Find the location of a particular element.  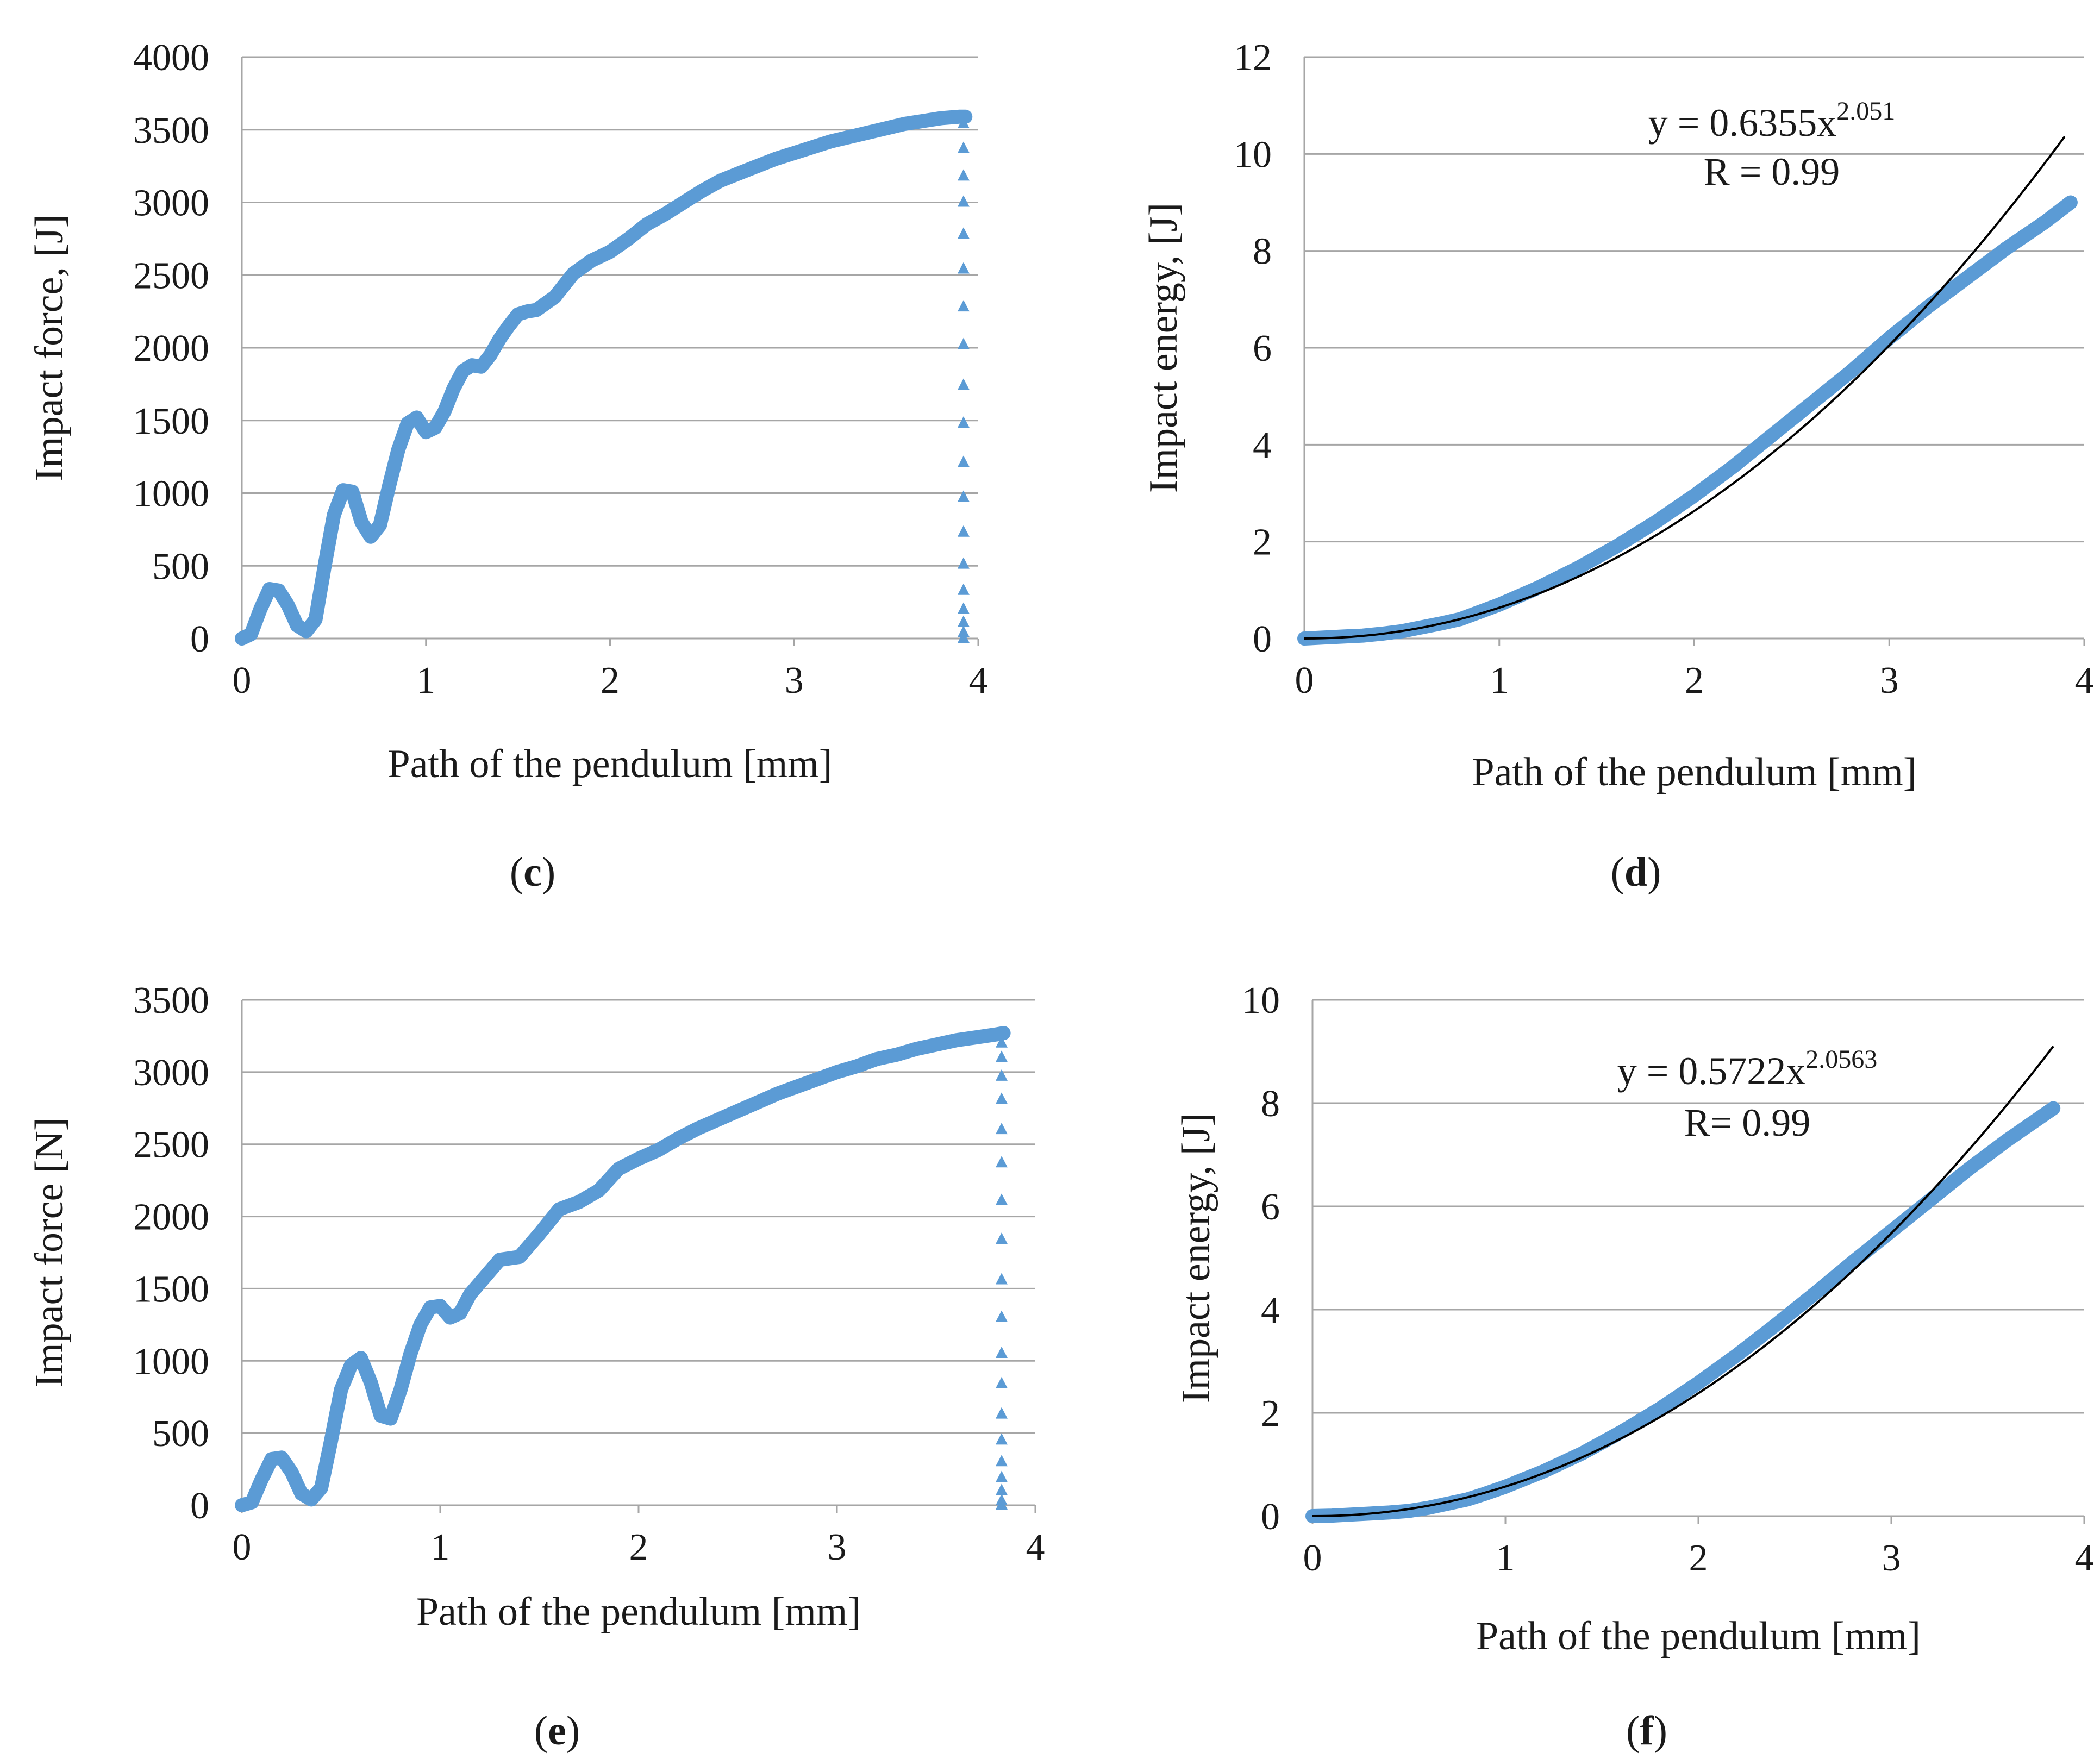

panel-letter-f: f is located at coordinates (1647, 1731).